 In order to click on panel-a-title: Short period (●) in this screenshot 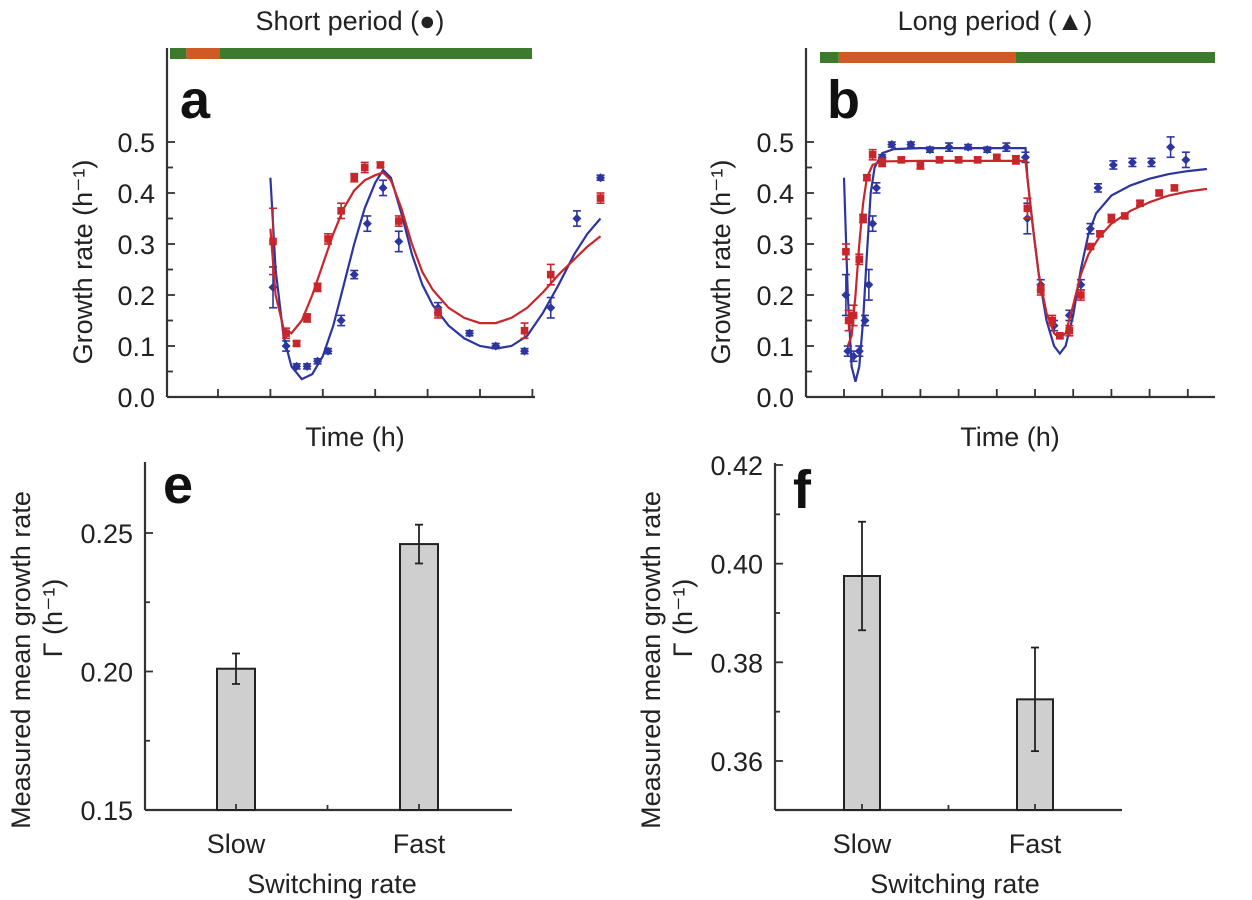, I will do `click(350, 21)`.